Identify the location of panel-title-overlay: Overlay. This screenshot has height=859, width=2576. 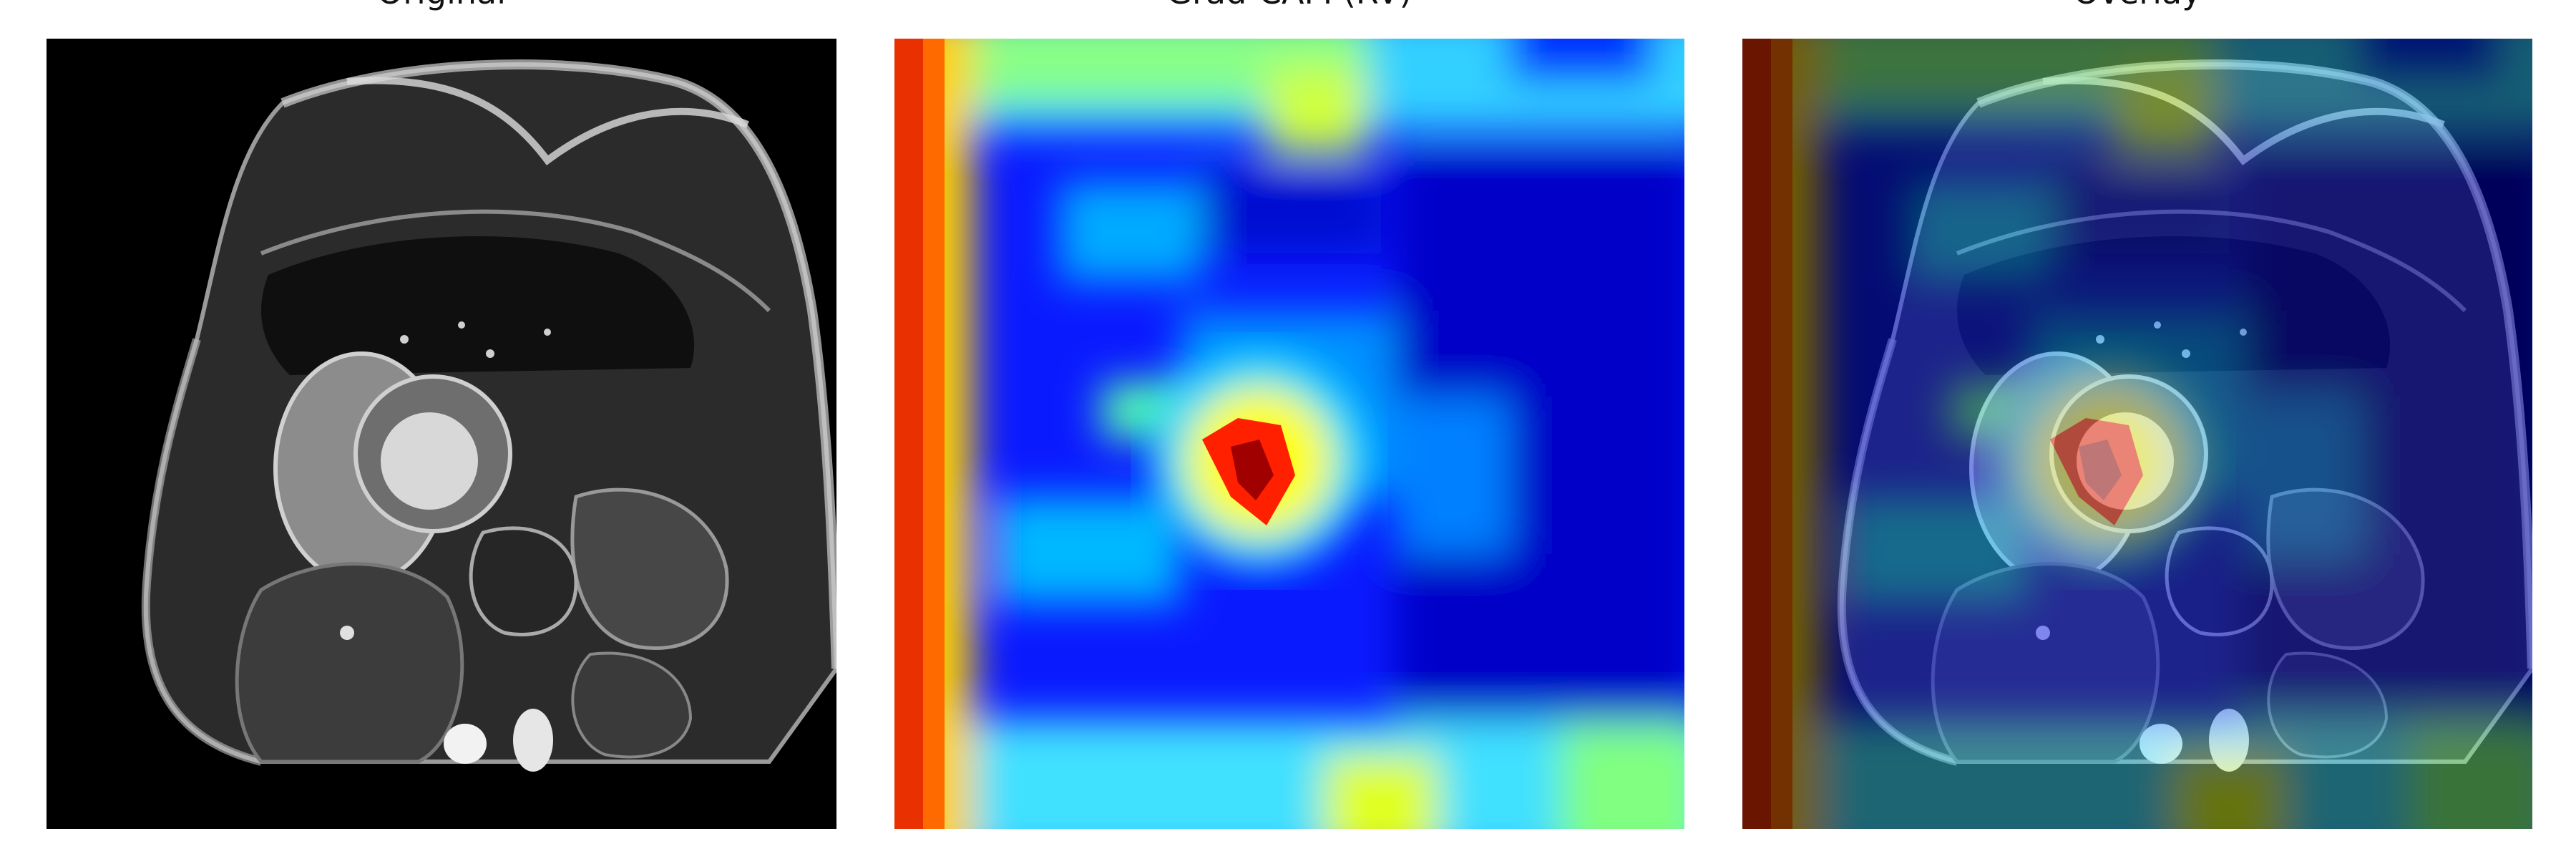
(2137, 6).